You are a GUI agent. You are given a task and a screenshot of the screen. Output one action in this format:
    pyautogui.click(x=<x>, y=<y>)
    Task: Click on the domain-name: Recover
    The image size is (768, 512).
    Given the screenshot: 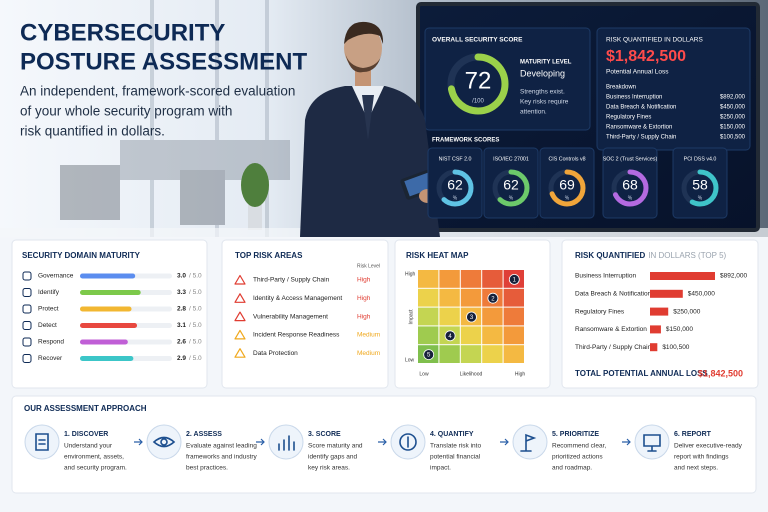 What is the action you would take?
    pyautogui.click(x=50, y=358)
    